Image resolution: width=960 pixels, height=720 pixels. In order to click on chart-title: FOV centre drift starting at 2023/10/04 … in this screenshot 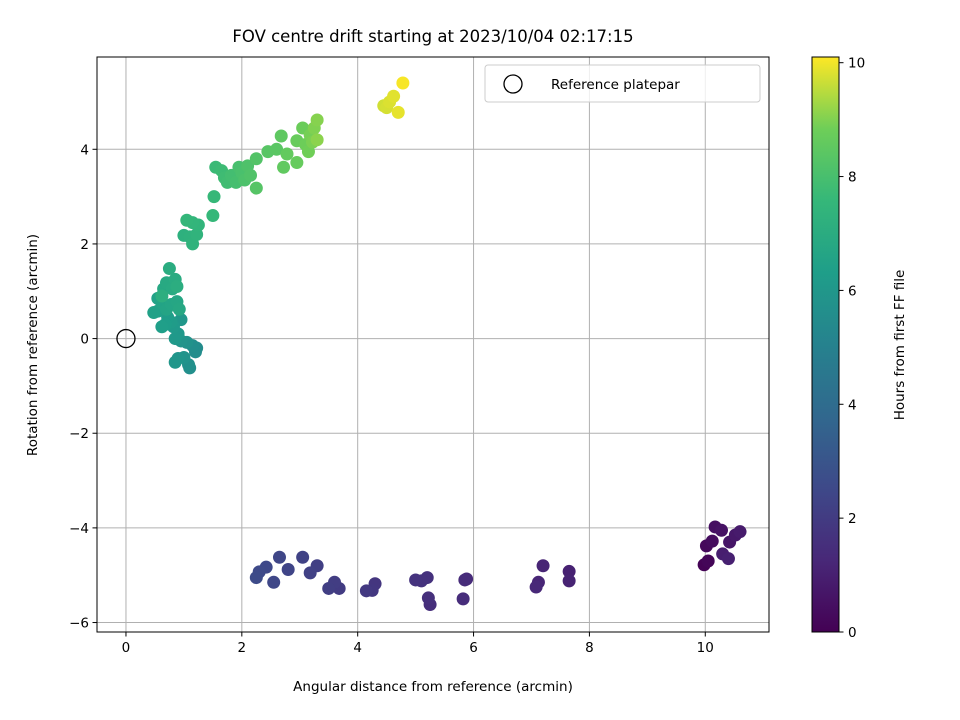, I will do `click(432, 36)`.